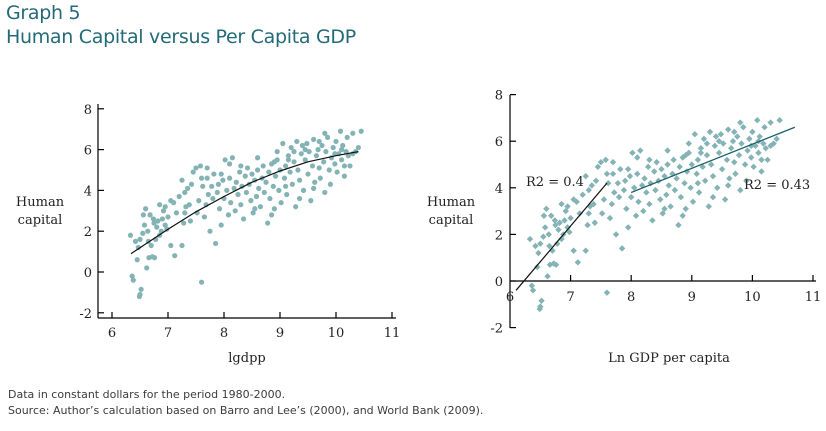  What do you see at coordinates (88, 191) in the screenshot?
I see `left-y-tick-label: 4` at bounding box center [88, 191].